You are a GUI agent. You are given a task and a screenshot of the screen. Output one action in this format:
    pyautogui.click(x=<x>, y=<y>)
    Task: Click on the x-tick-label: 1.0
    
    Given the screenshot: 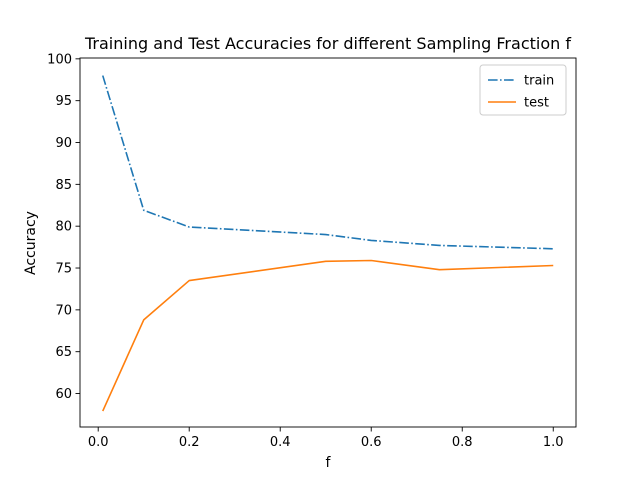 What is the action you would take?
    pyautogui.click(x=553, y=442)
    